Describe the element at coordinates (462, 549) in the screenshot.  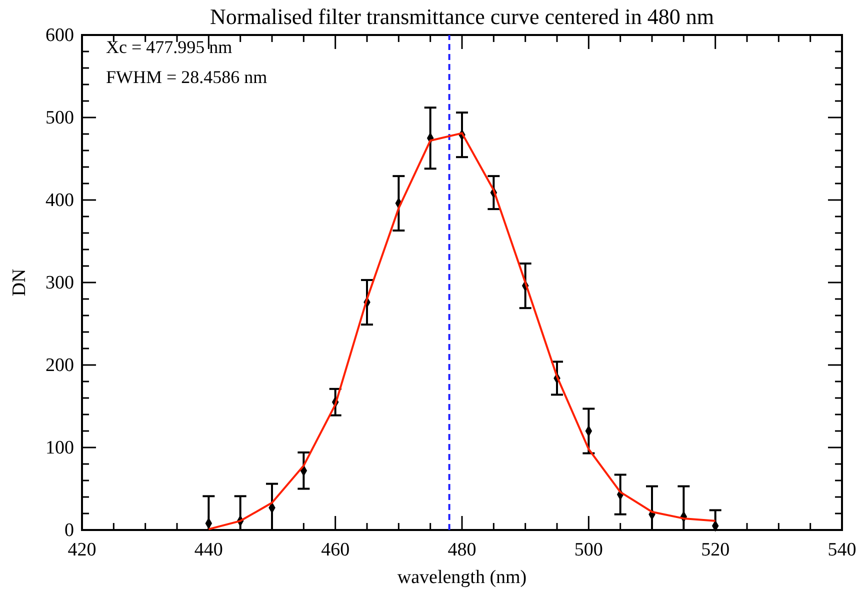
I see `x-tick-label: 480` at that location.